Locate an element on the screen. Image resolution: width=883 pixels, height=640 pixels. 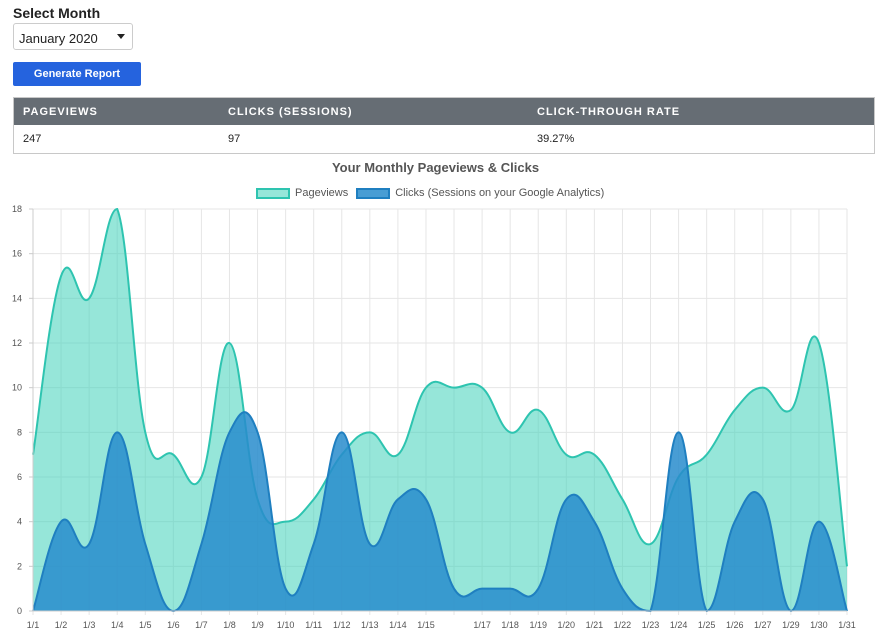
x-tick-label: 1/27 is located at coordinates (763, 625).